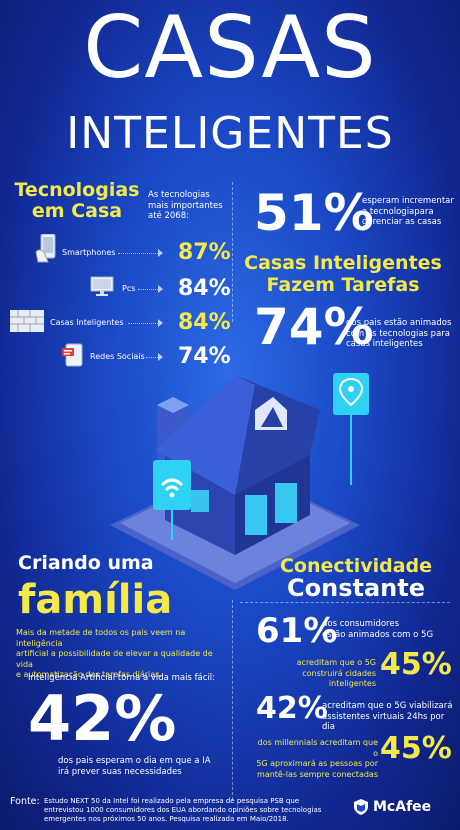 The width and height of the screenshot is (460, 830). I want to click on tech-label: Pcs, so click(129, 288).